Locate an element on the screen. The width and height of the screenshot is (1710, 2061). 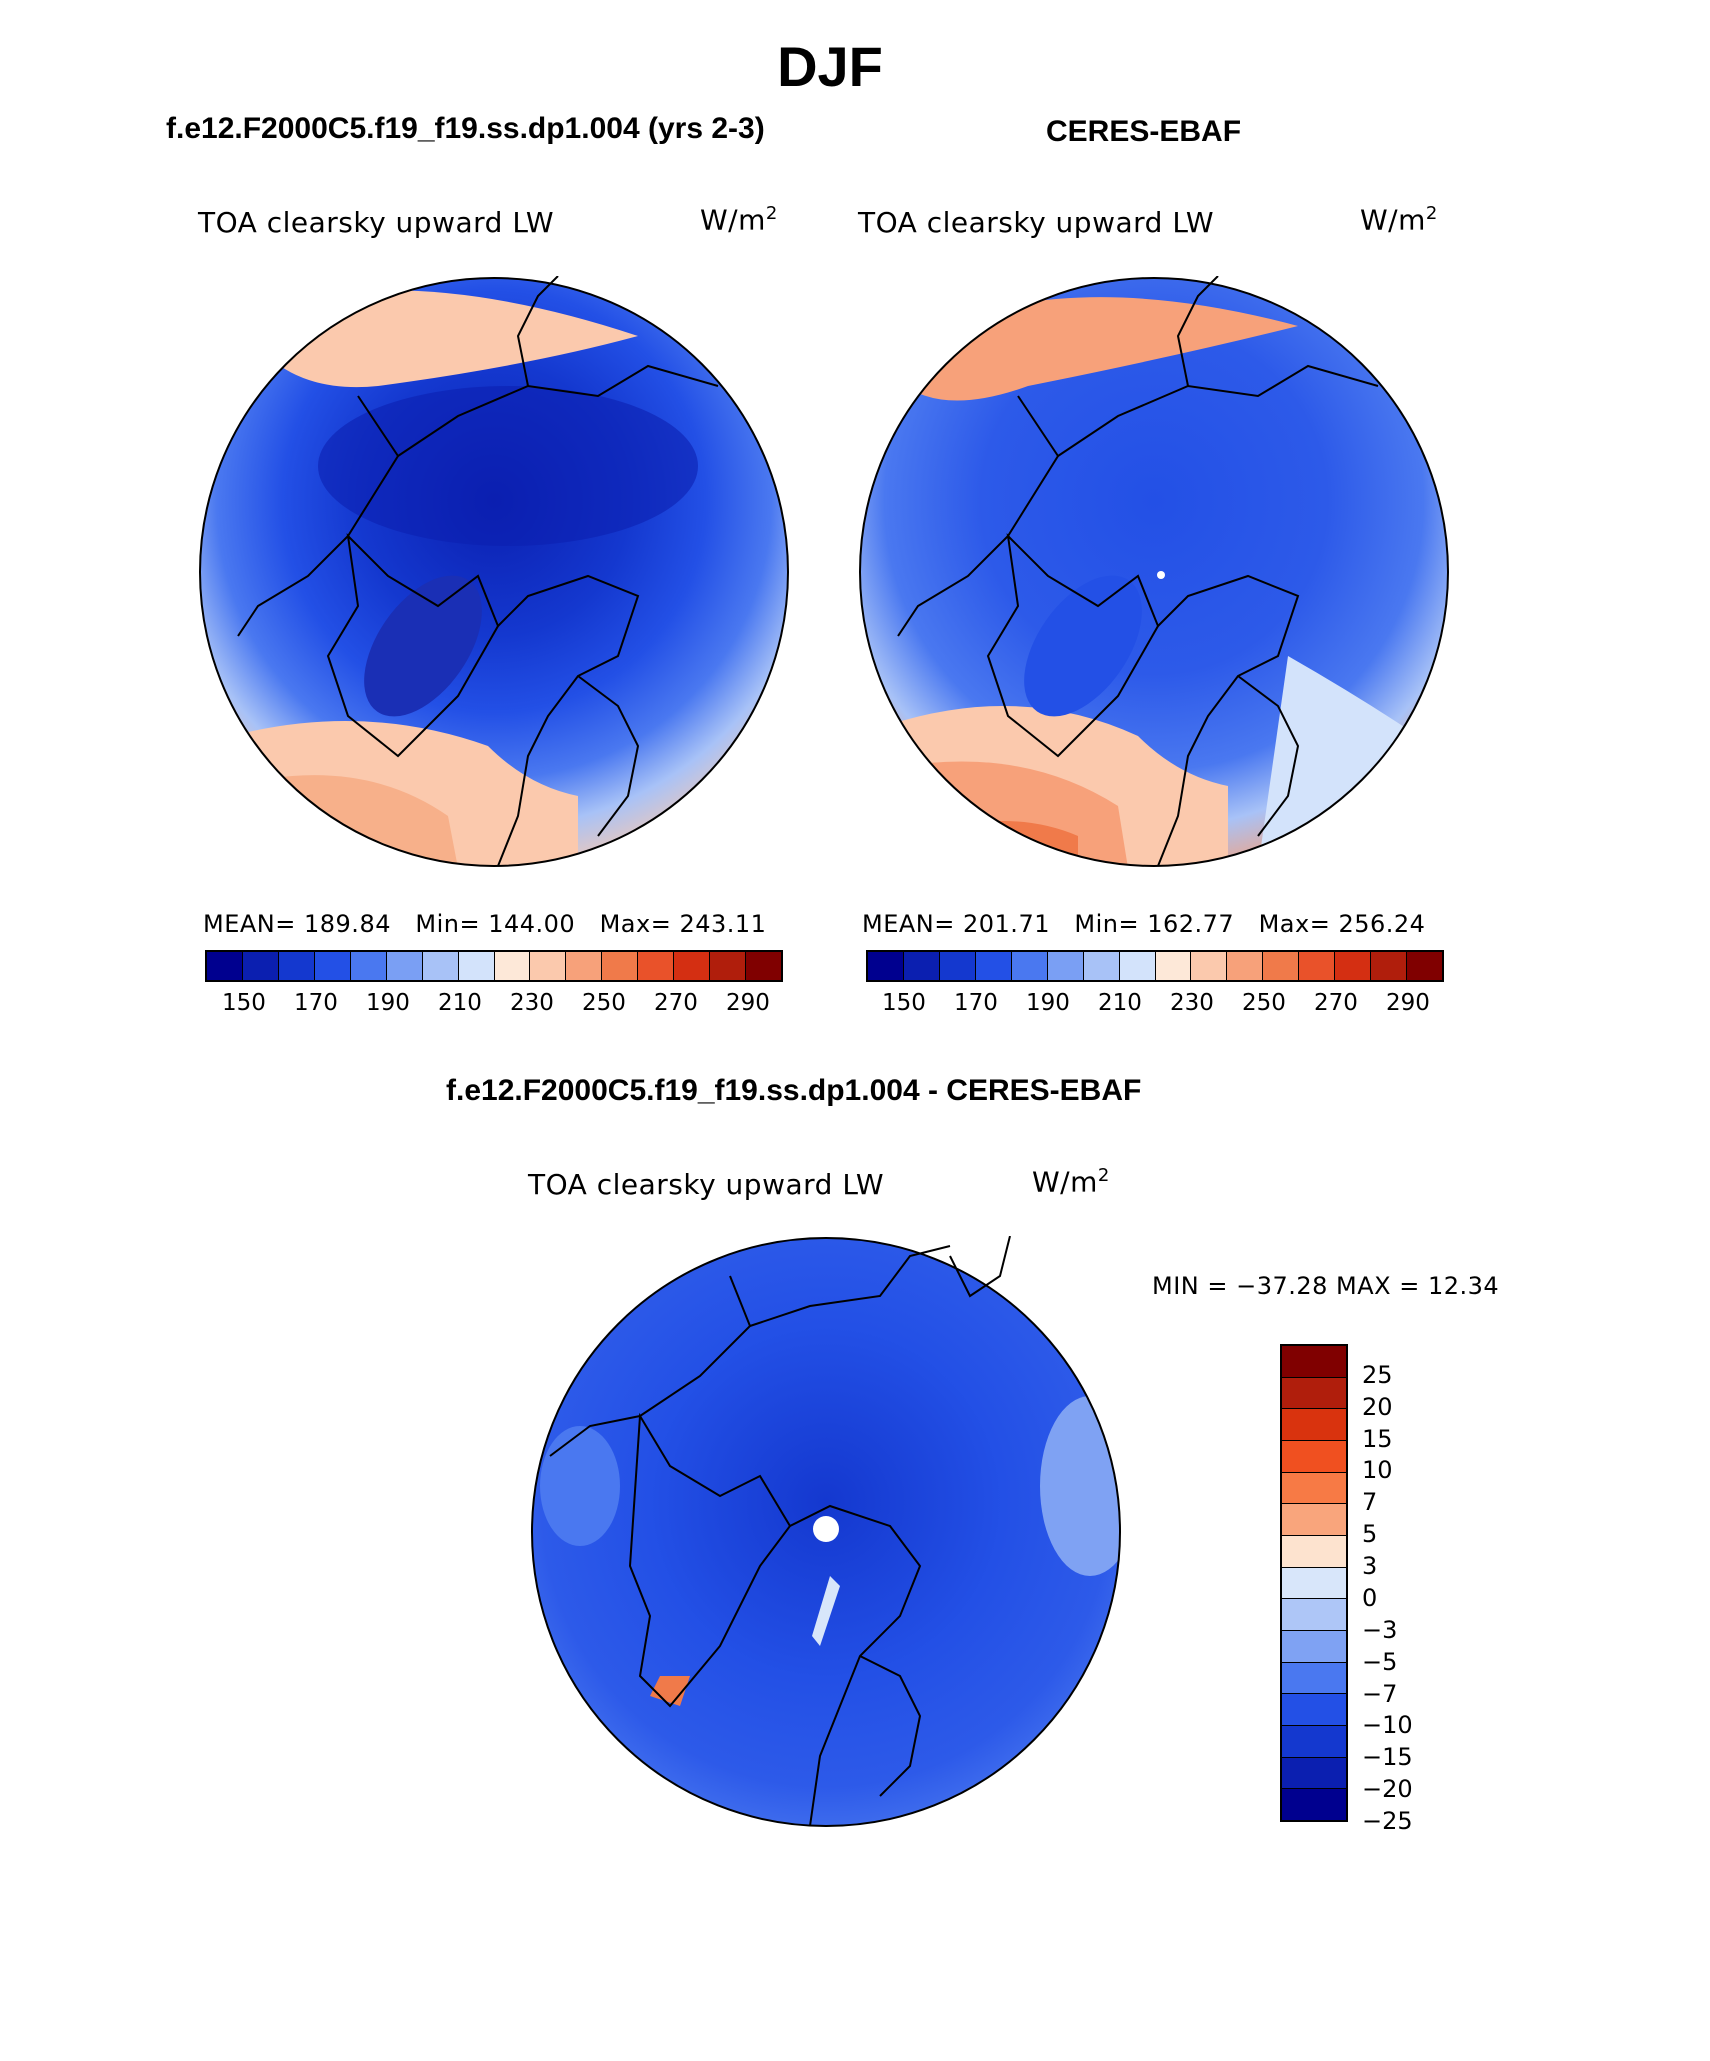
panel-1-mean-label: MEAN= is located at coordinates (249, 924).